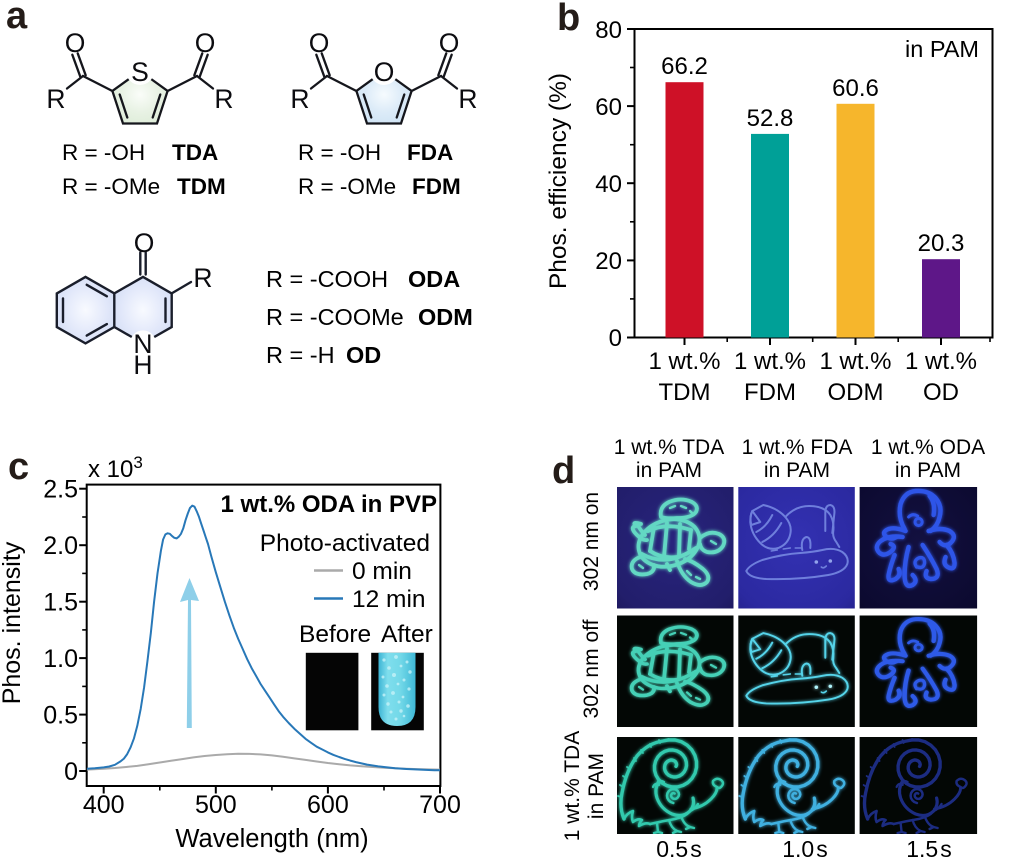  I want to click on svg-text: After, so click(407, 634).